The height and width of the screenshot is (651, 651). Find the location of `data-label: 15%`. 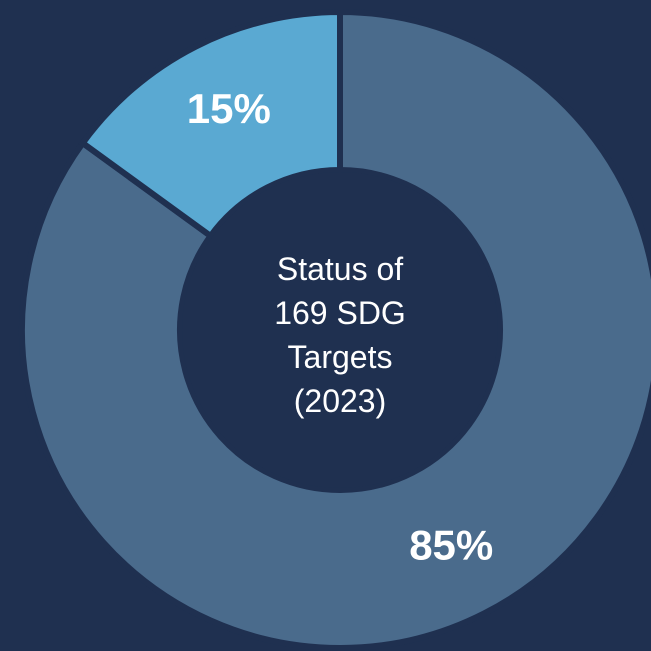

data-label: 15% is located at coordinates (229, 108).